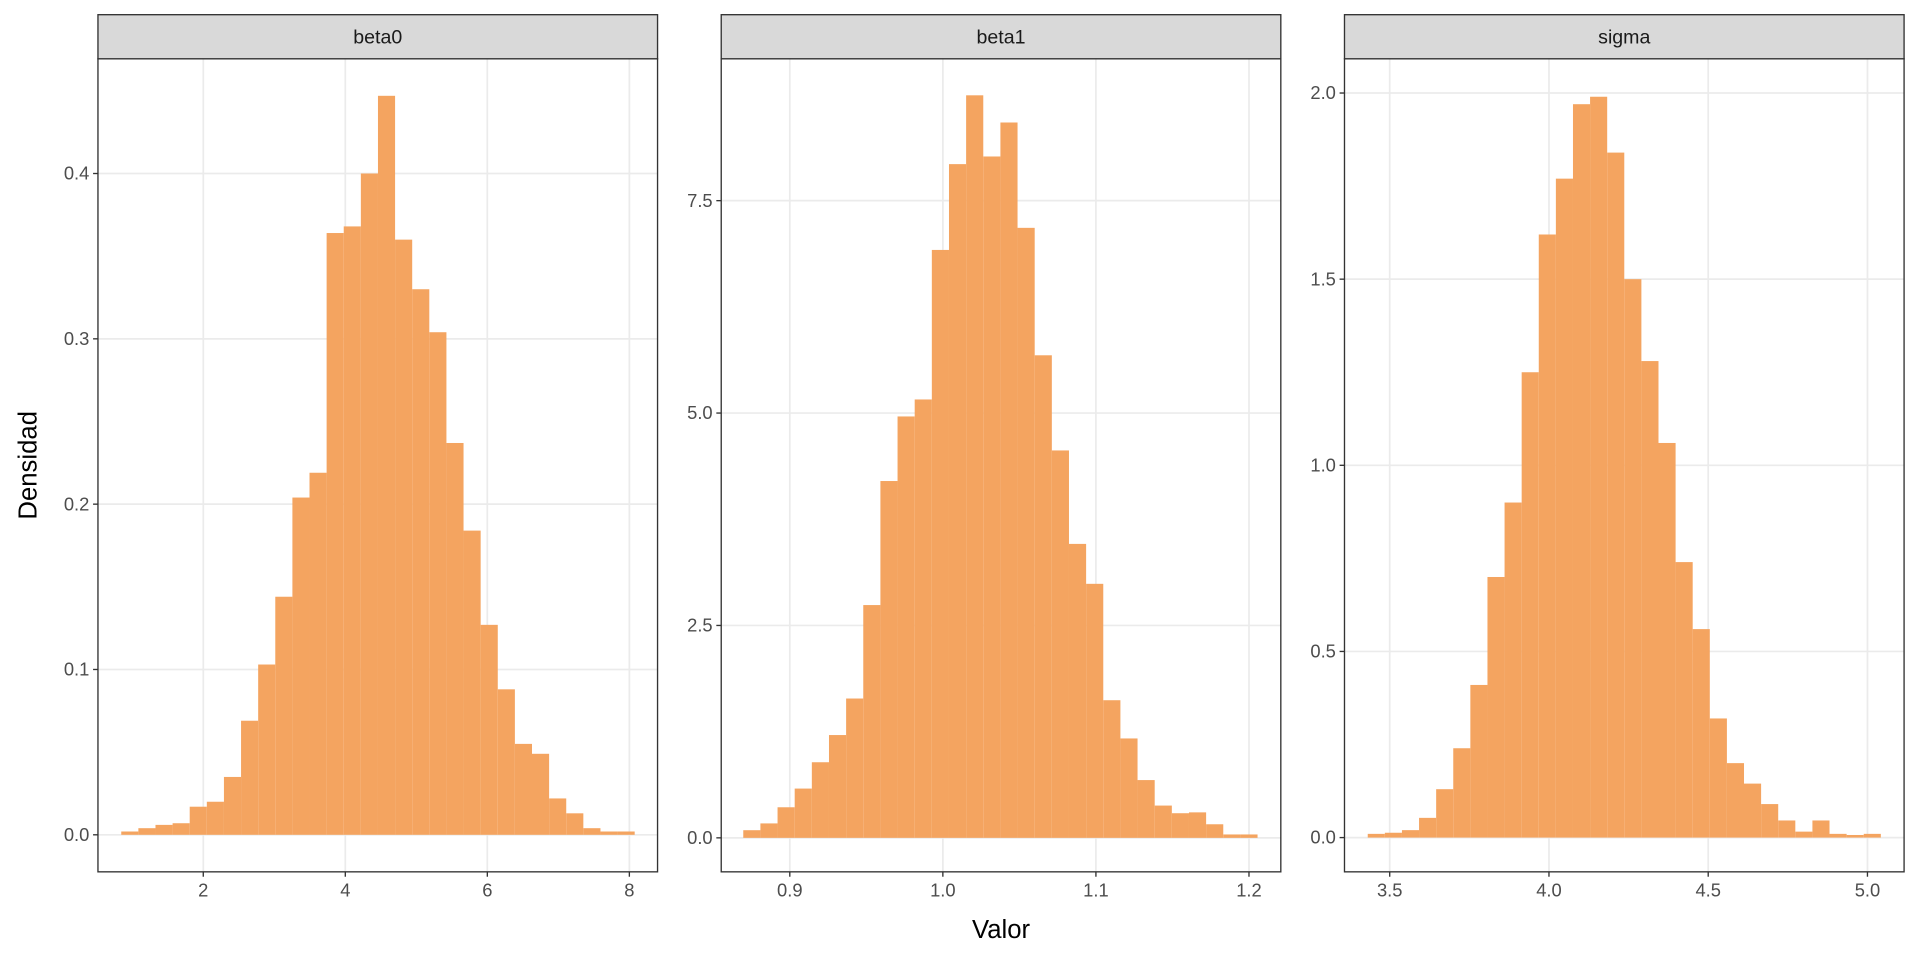 Image resolution: width=1920 pixels, height=960 pixels. What do you see at coordinates (345, 889) in the screenshot?
I see `x-tick-label: 4` at bounding box center [345, 889].